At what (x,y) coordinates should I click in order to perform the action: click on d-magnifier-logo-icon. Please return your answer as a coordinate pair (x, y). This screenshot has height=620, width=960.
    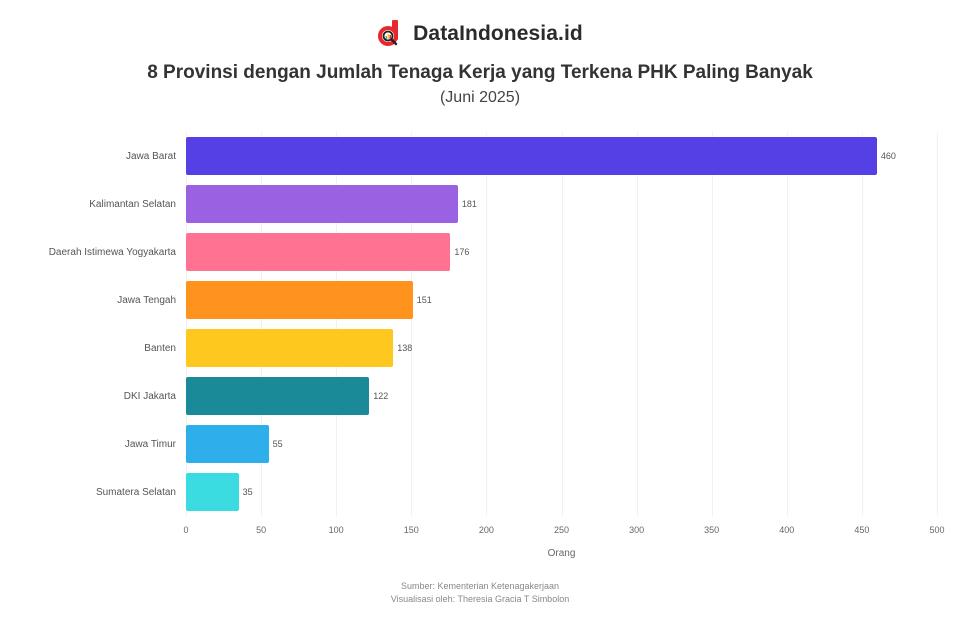
    Looking at the image, I should click on (390, 34).